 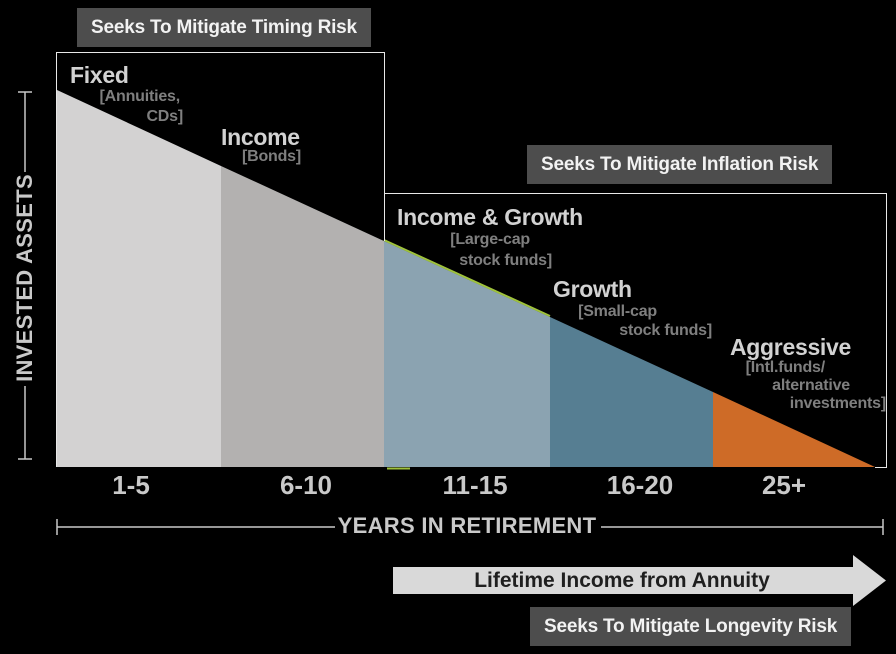 I want to click on segment-growth-sublabel-line2: stock funds], so click(x=665, y=330).